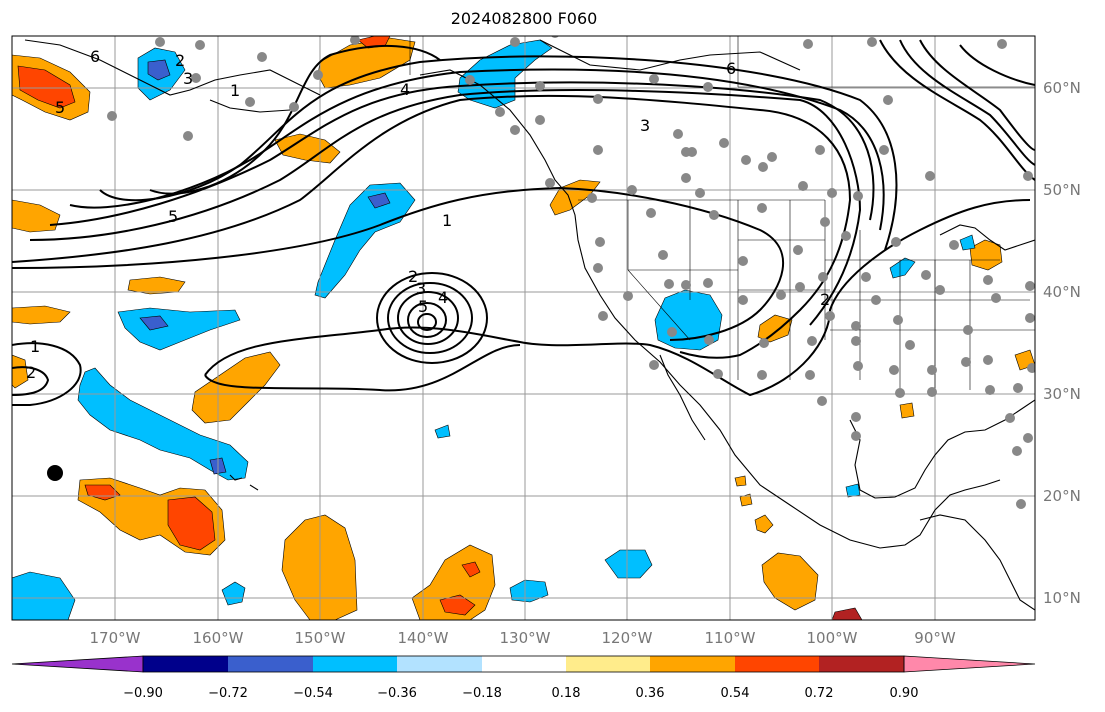 The image size is (1105, 712). What do you see at coordinates (313, 693) in the screenshot?
I see `colorbar-tick-label: −0.54` at bounding box center [313, 693].